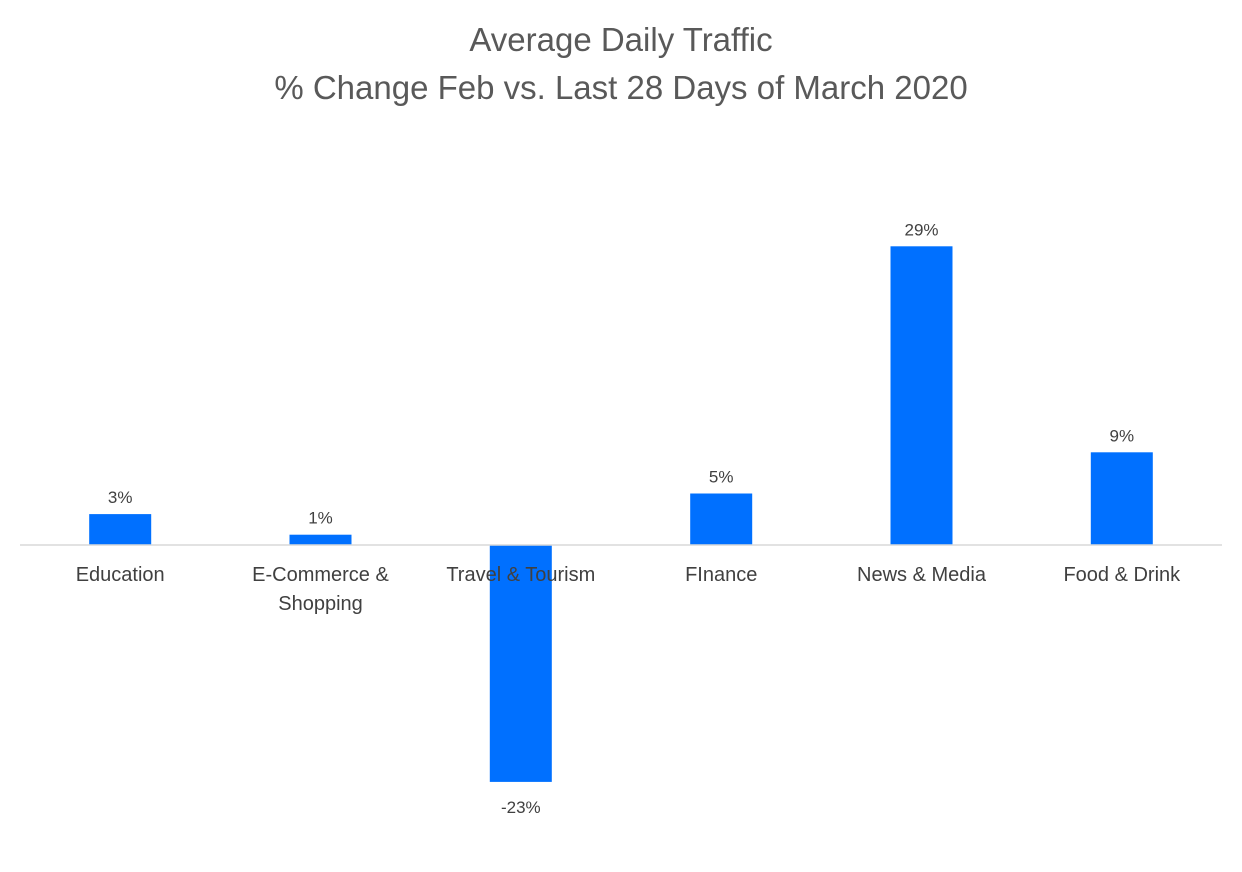 The height and width of the screenshot is (872, 1242). What do you see at coordinates (320, 575) in the screenshot?
I see `x-tick-label: E-Commerce &` at bounding box center [320, 575].